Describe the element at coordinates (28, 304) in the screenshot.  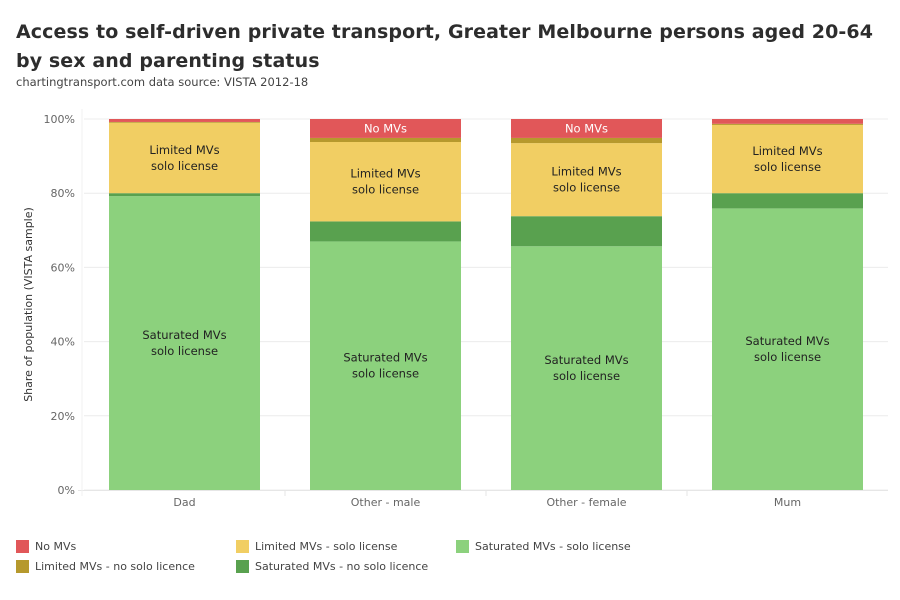
I see `y-axis-label: Share of population (VISTA sample)` at that location.